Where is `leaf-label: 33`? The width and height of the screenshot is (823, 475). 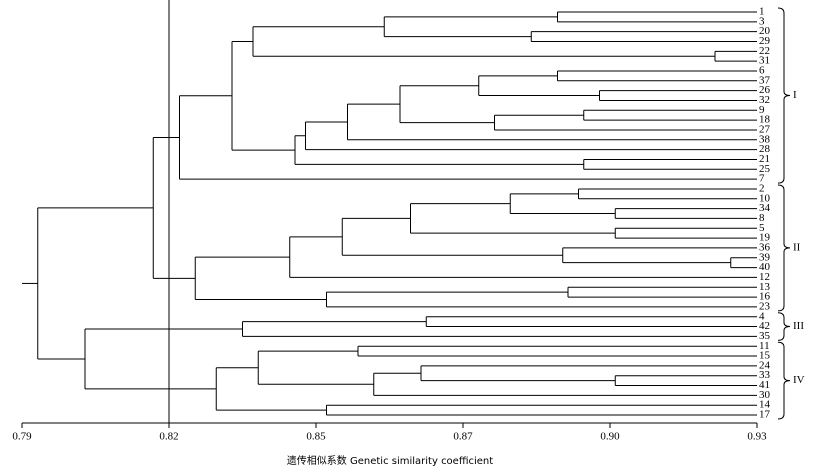 leaf-label: 33 is located at coordinates (765, 375).